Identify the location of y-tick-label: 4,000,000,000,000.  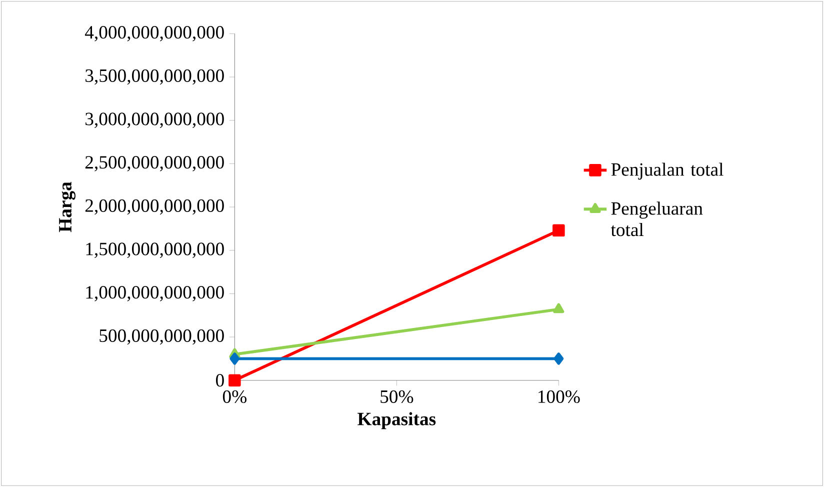
(154, 34).